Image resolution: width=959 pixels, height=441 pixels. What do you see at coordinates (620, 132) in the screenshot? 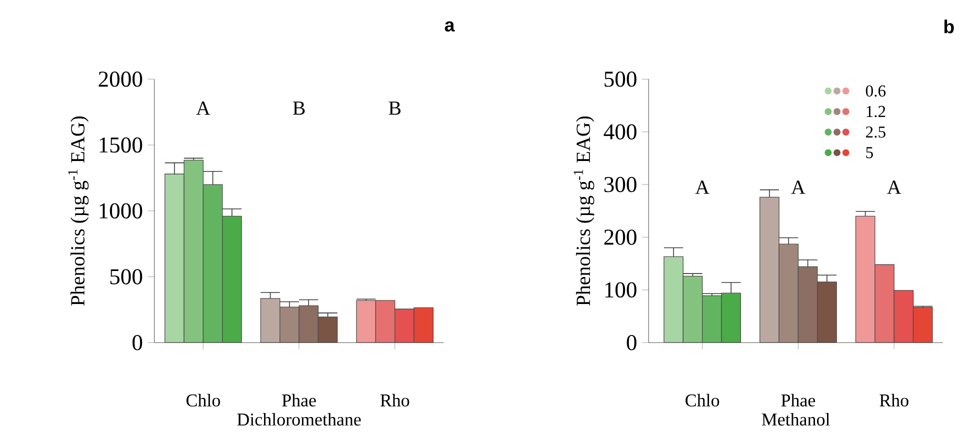
I see `y-tick-label: 400` at bounding box center [620, 132].